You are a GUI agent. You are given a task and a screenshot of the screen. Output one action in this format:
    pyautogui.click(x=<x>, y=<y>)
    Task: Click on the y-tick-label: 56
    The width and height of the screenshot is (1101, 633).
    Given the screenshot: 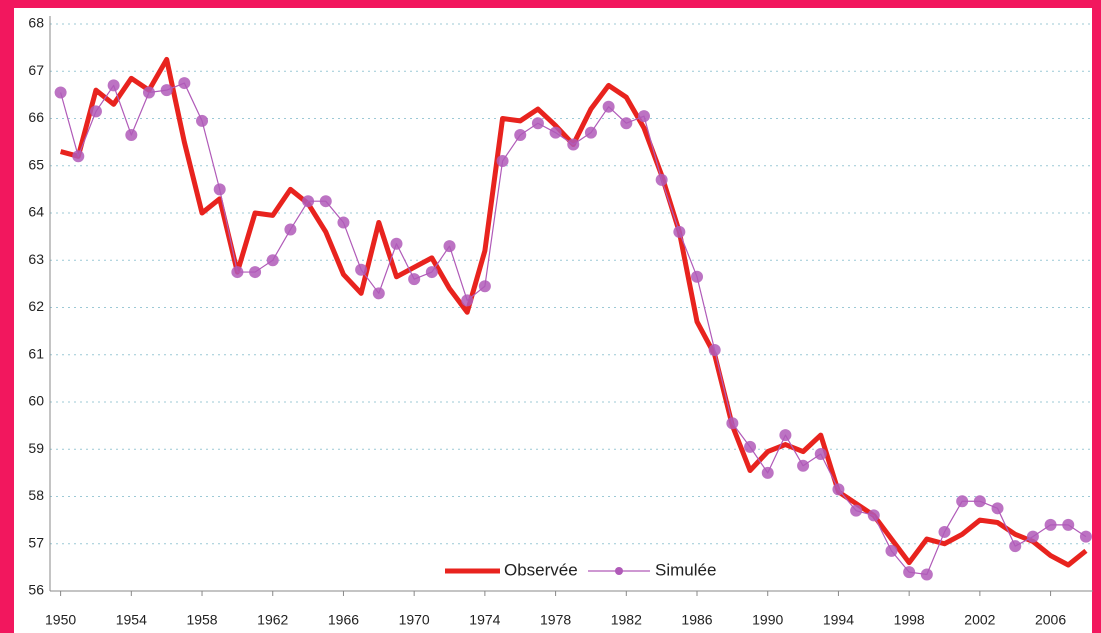 What is the action you would take?
    pyautogui.click(x=36, y=590)
    